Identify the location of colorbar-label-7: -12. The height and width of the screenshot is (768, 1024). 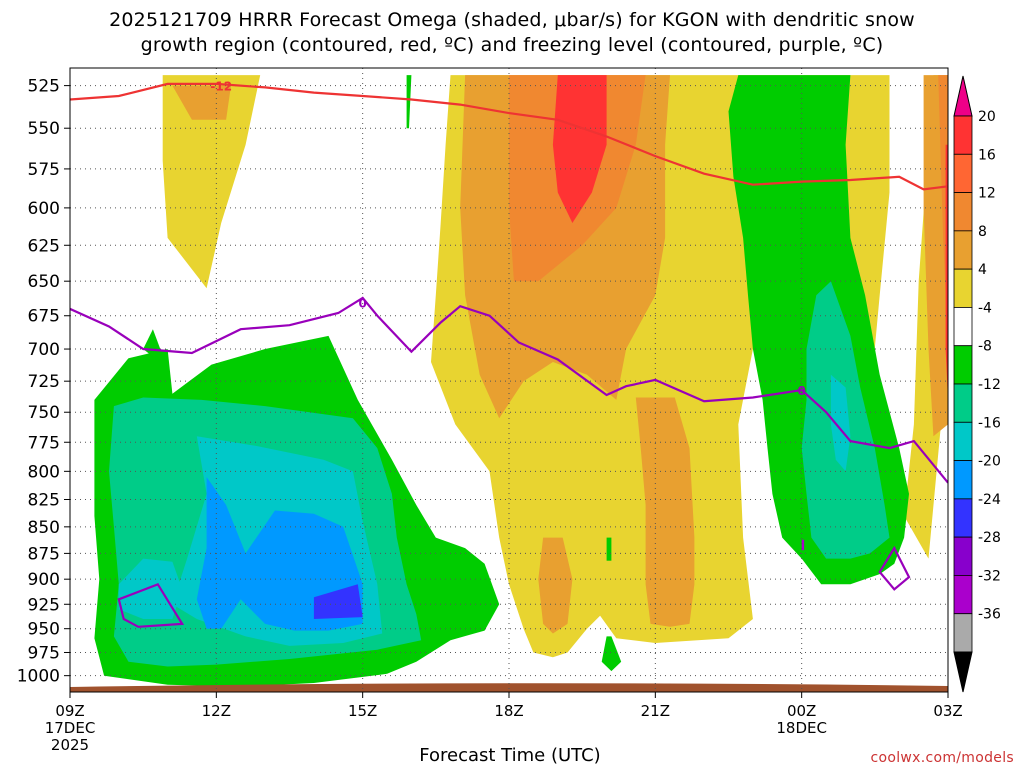
(989, 385).